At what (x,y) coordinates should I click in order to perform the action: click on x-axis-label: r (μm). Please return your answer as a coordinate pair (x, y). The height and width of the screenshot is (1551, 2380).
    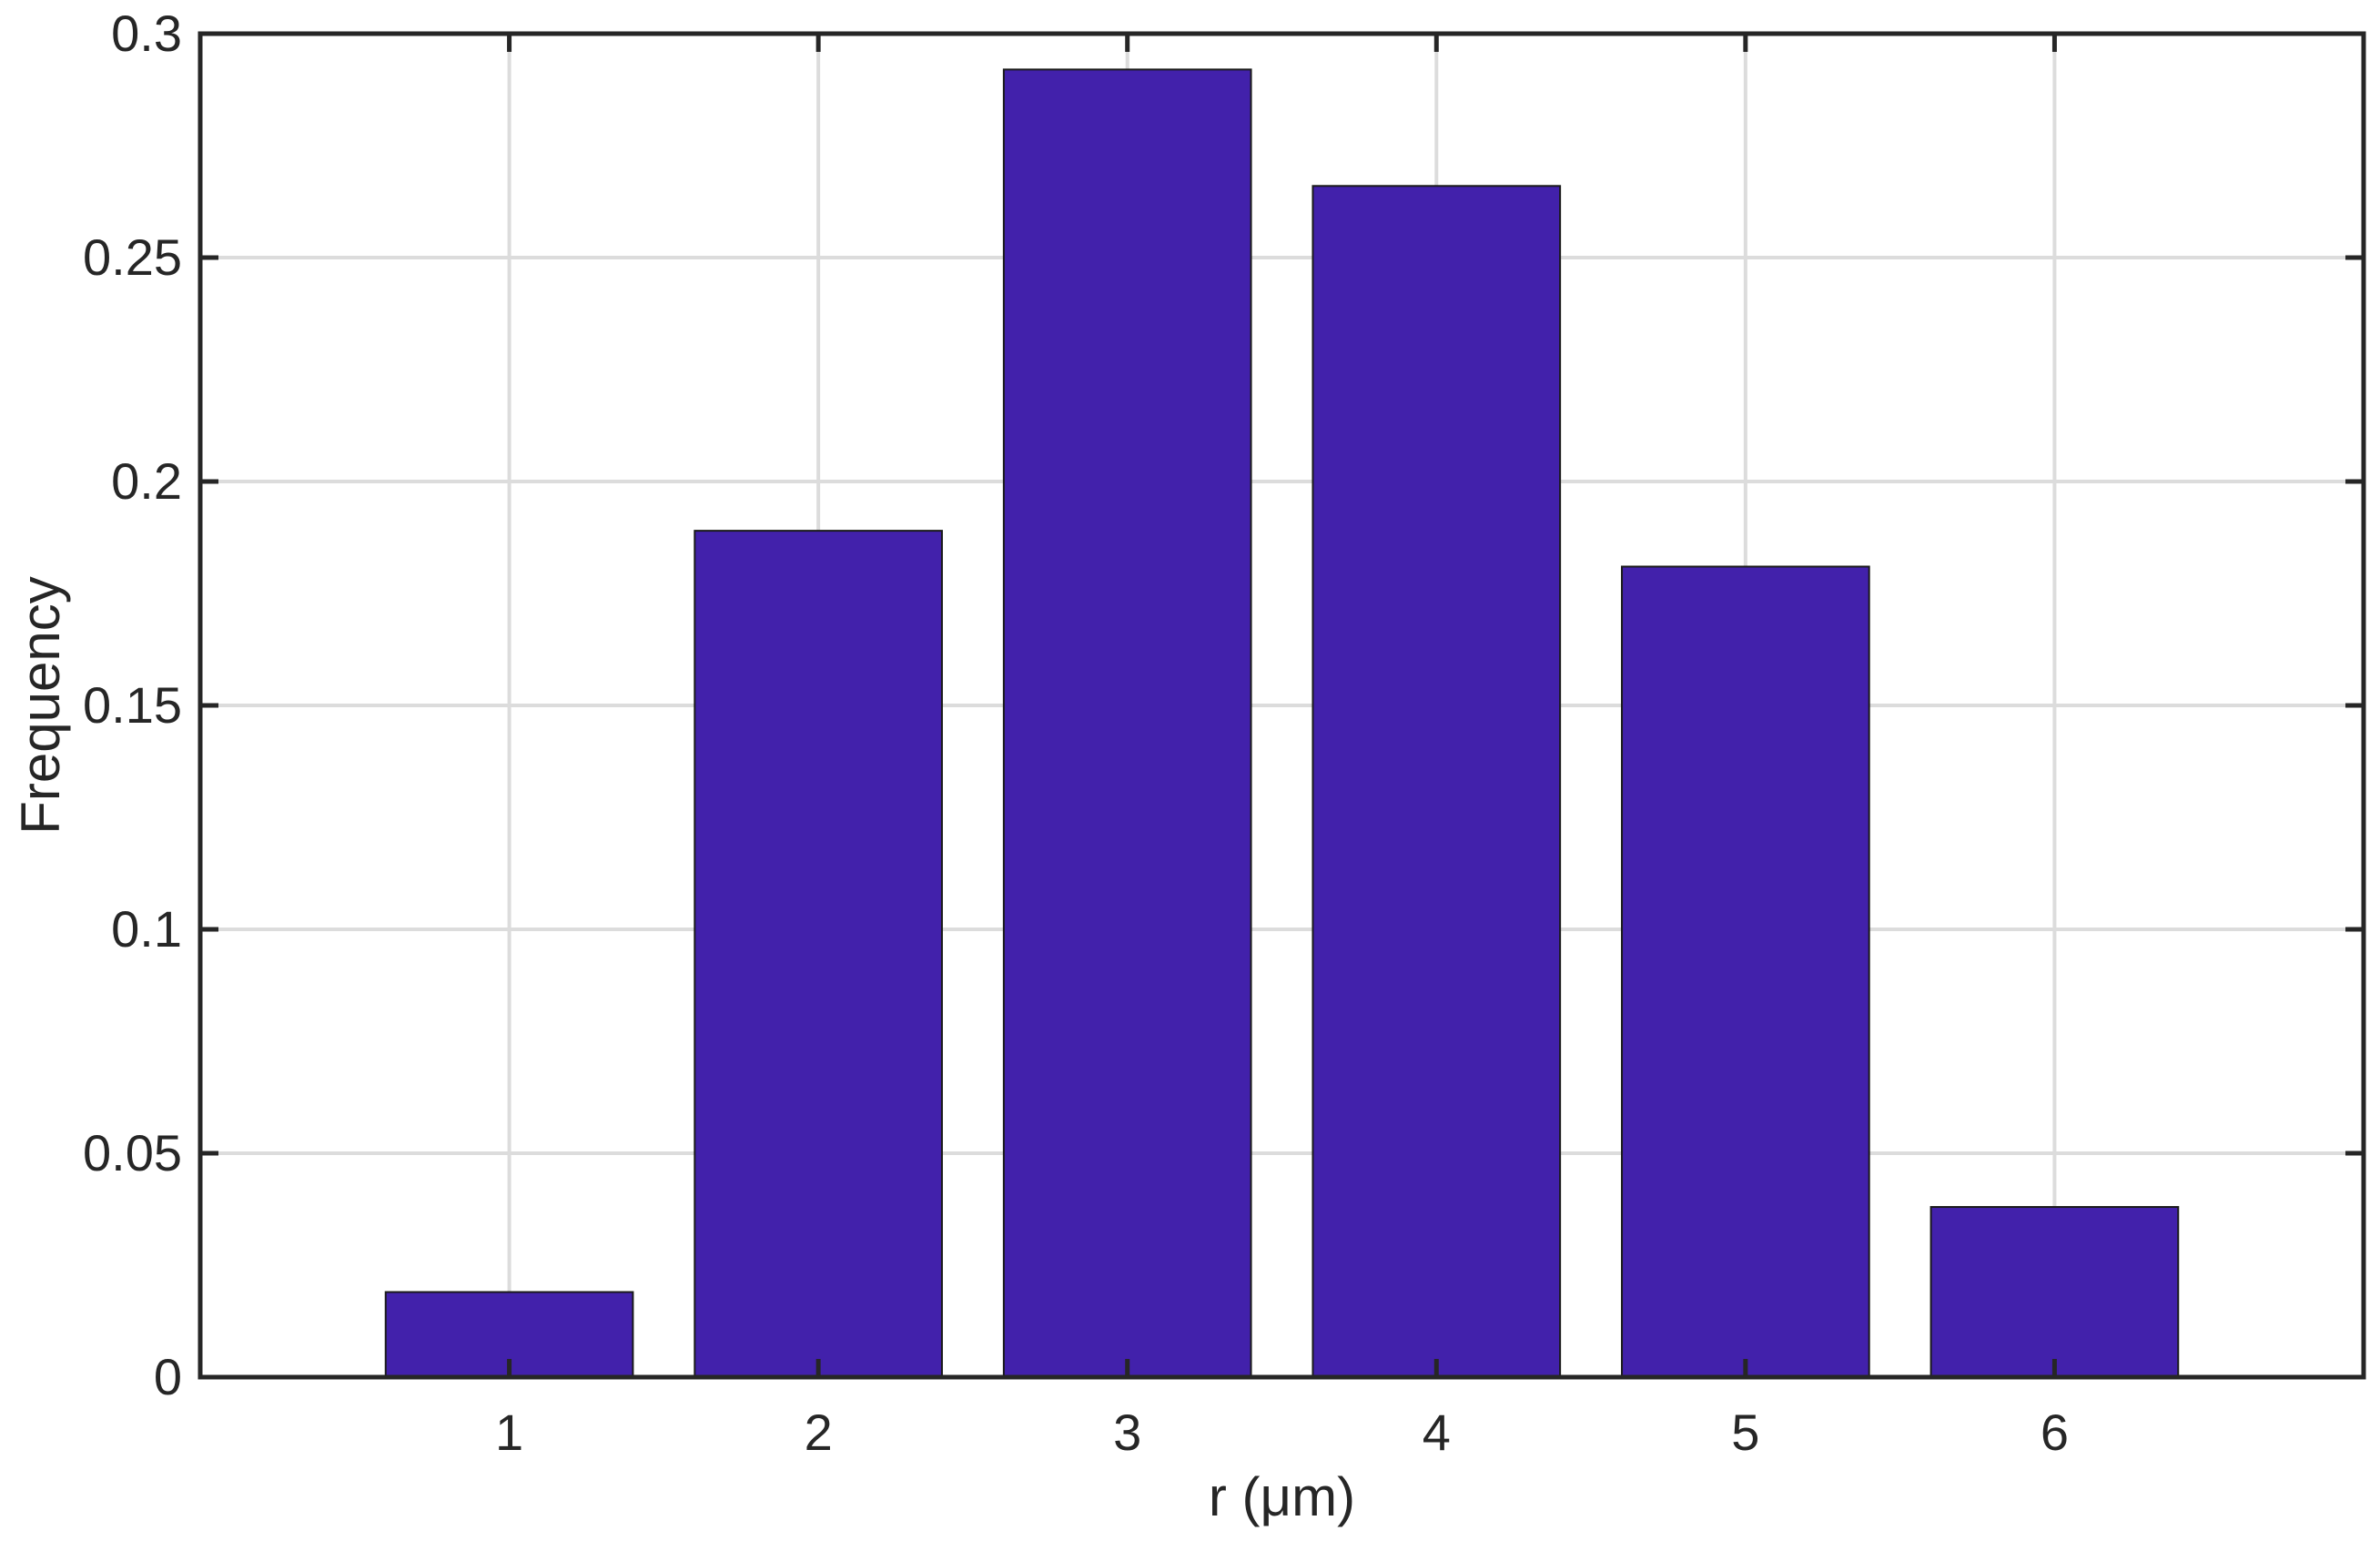
    Looking at the image, I should click on (1282, 1496).